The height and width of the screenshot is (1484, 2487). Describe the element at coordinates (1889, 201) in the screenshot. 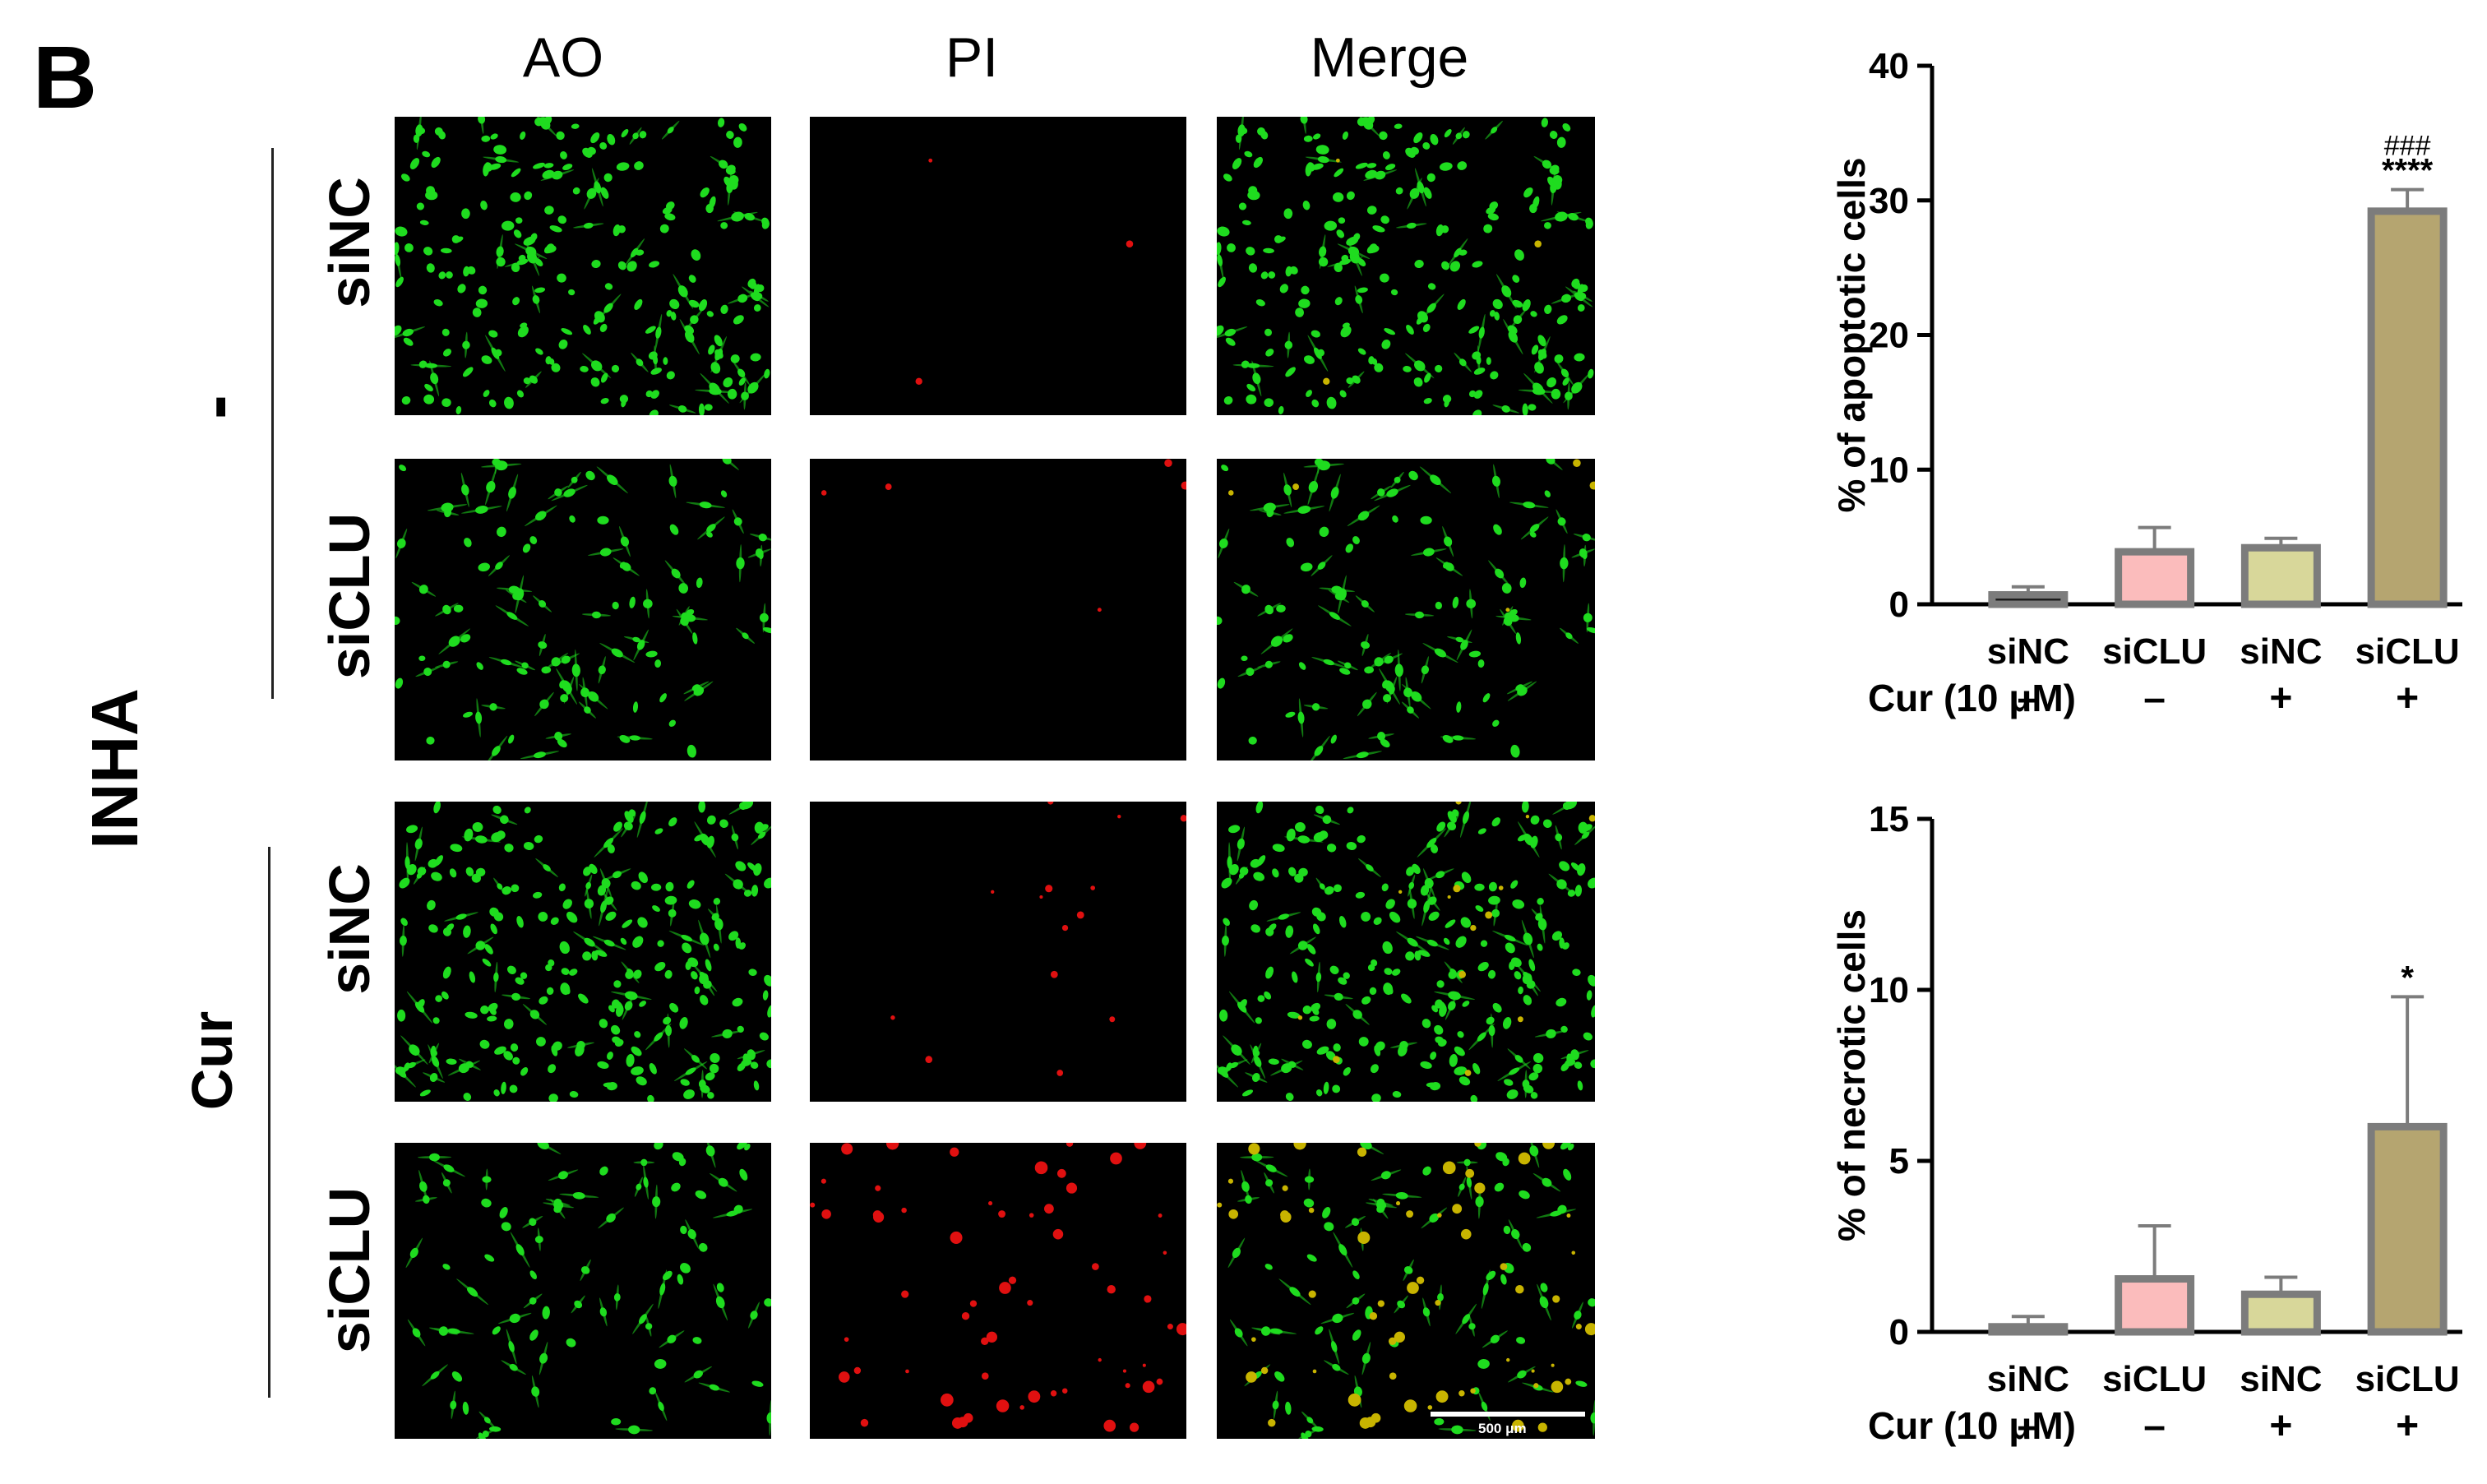

I see `y-tick-label: 30` at that location.